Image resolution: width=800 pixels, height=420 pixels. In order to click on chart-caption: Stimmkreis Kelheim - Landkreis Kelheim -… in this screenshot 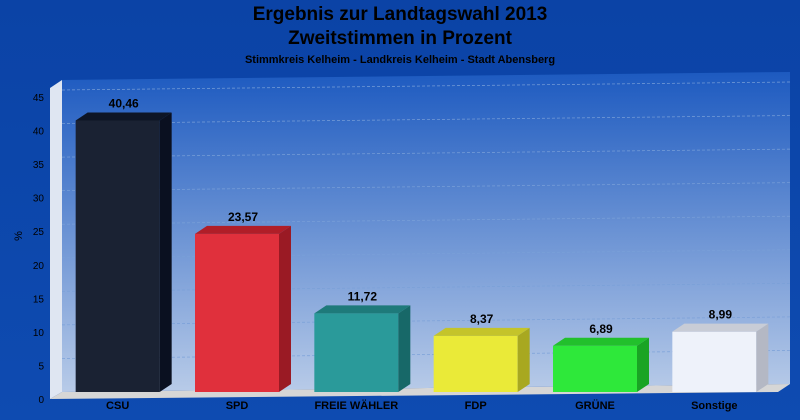, I will do `click(400, 60)`.